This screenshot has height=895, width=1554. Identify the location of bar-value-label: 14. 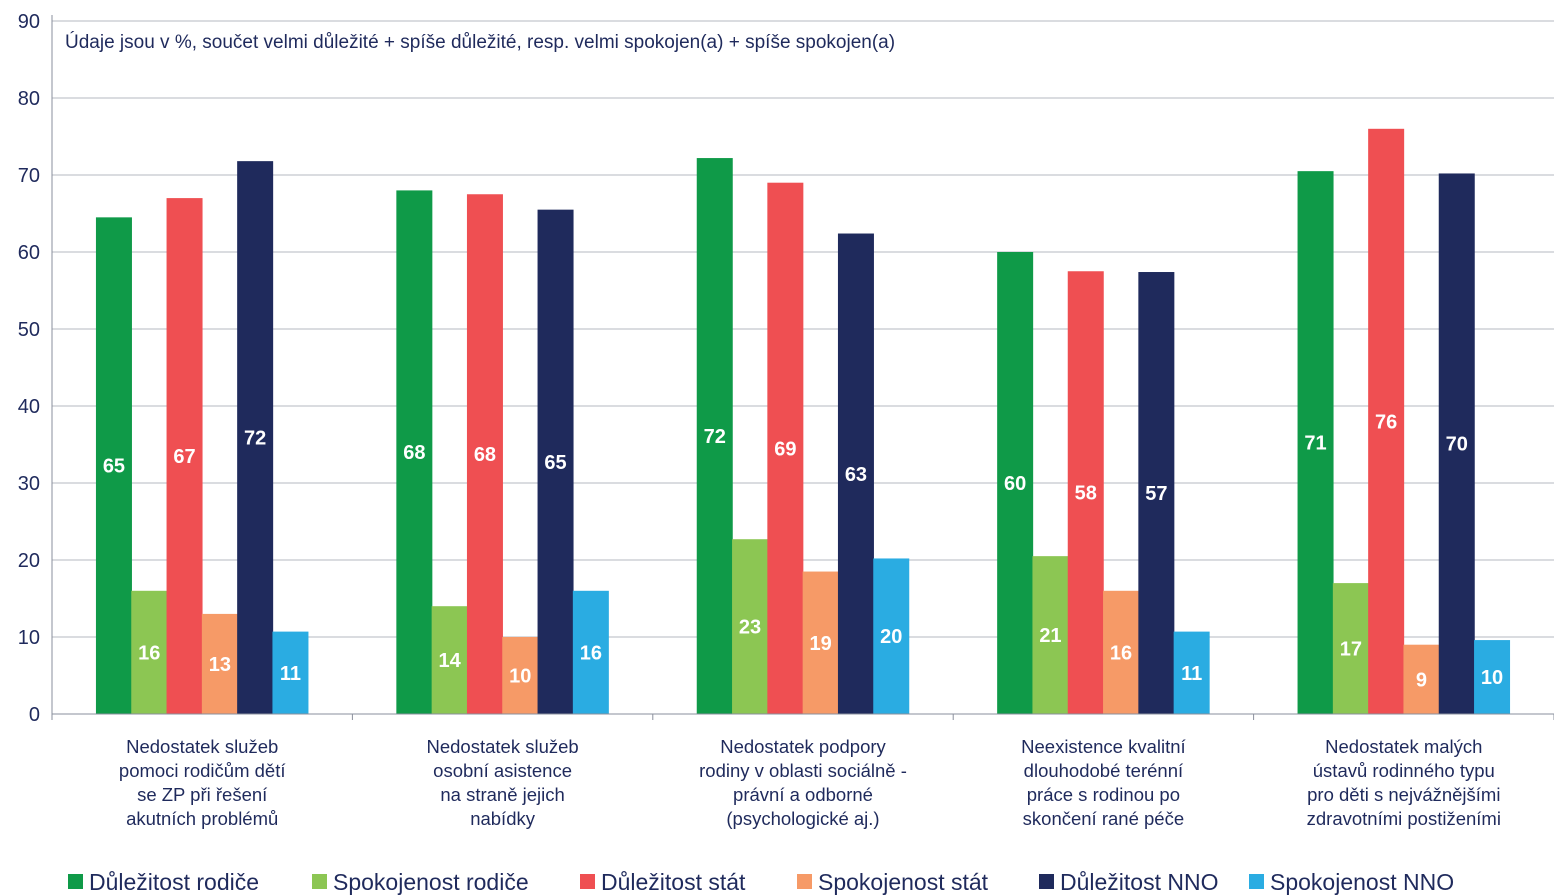
(450, 661).